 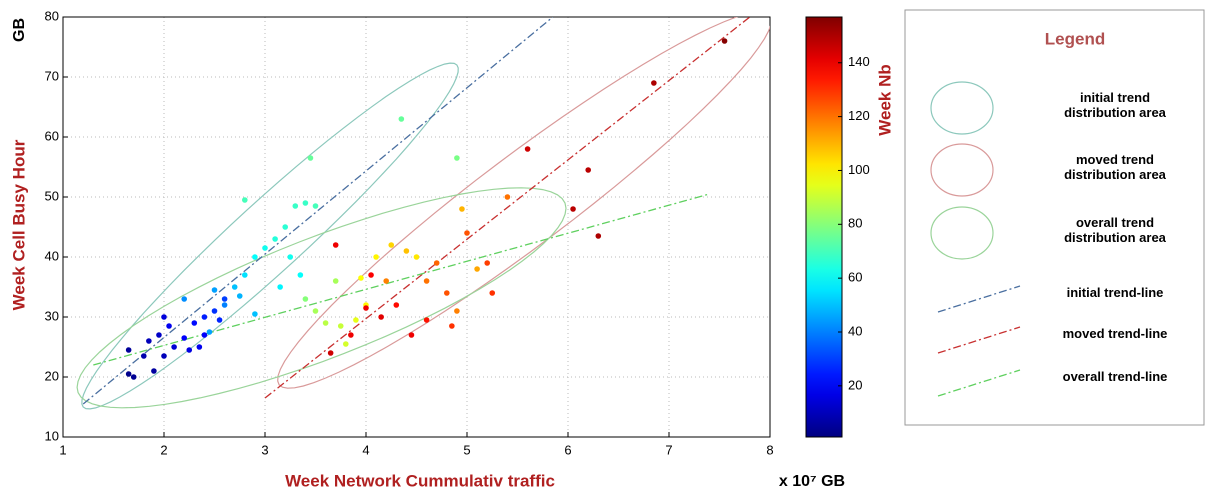 I want to click on colorbar-tick-label: 120, so click(x=859, y=115).